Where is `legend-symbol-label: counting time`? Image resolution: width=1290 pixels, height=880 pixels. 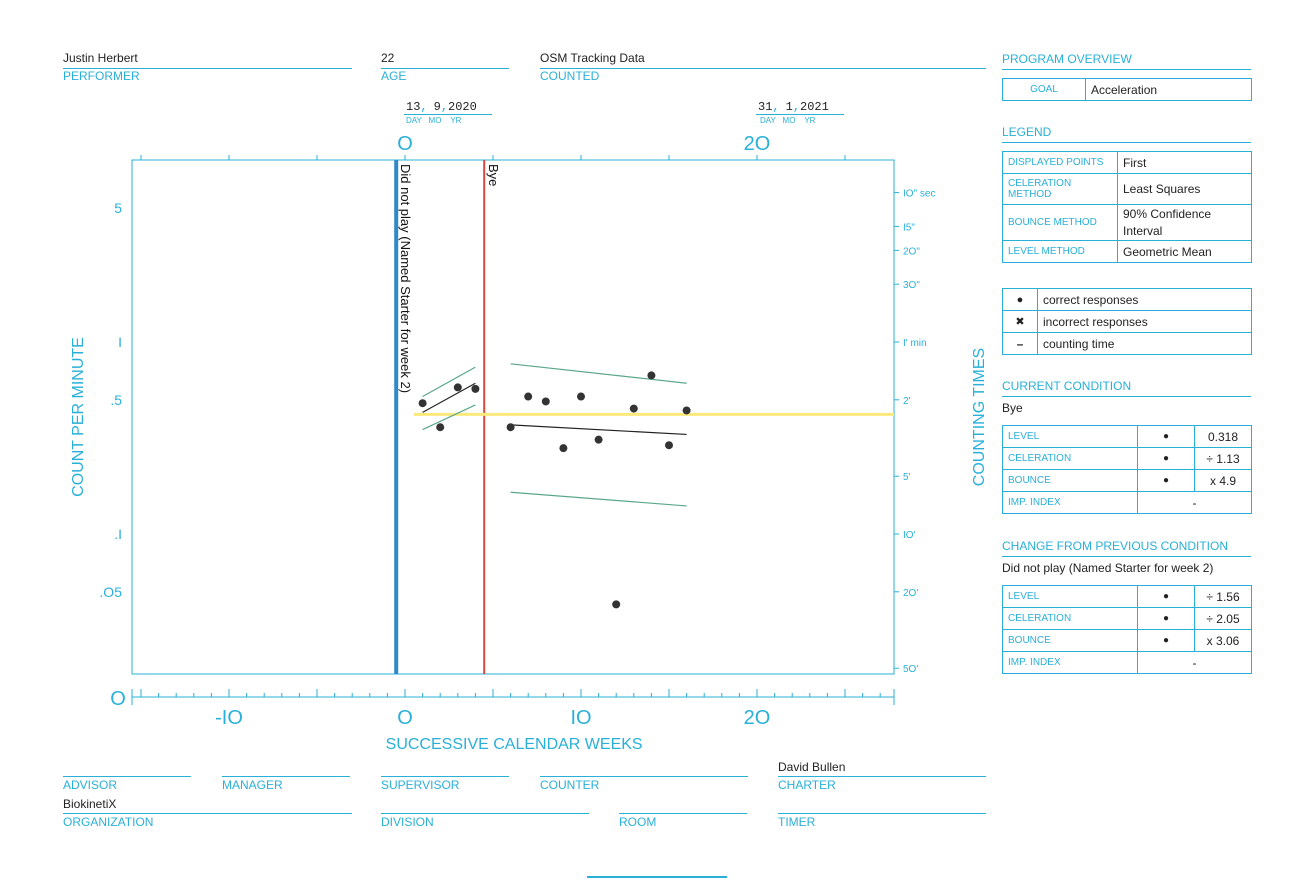
legend-symbol-label: counting time is located at coordinates (1144, 343).